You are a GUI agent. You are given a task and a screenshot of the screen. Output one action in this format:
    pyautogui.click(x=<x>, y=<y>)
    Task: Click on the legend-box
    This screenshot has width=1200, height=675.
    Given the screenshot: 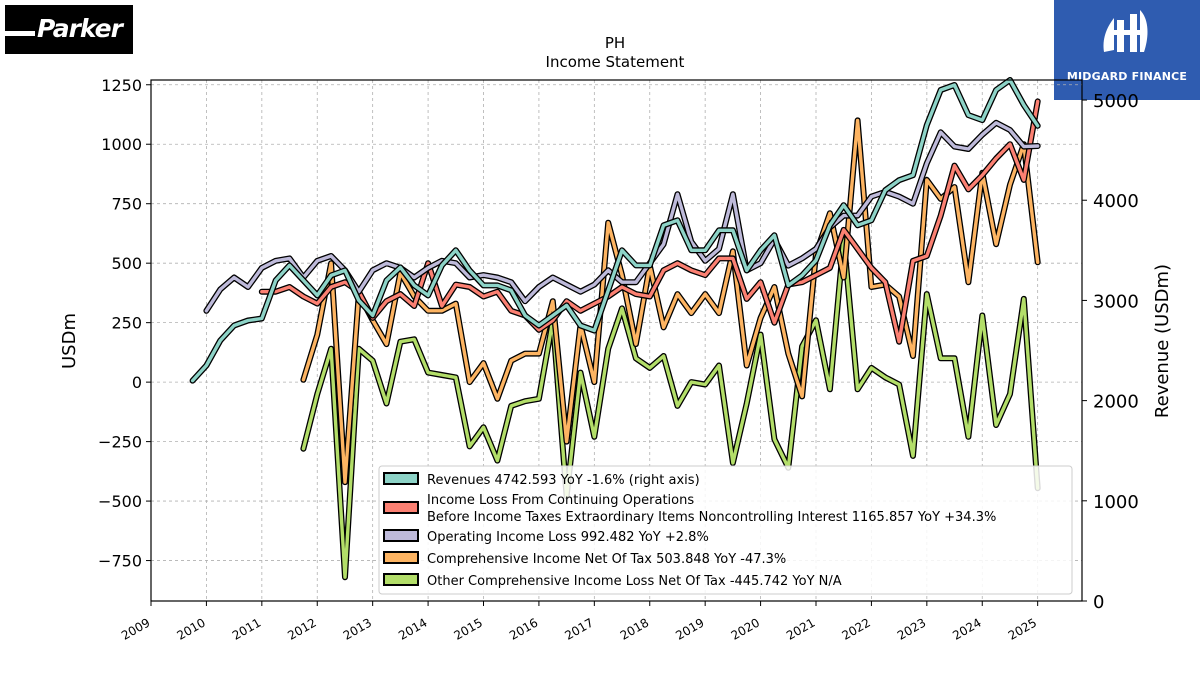 What is the action you would take?
    pyautogui.click(x=725, y=530)
    